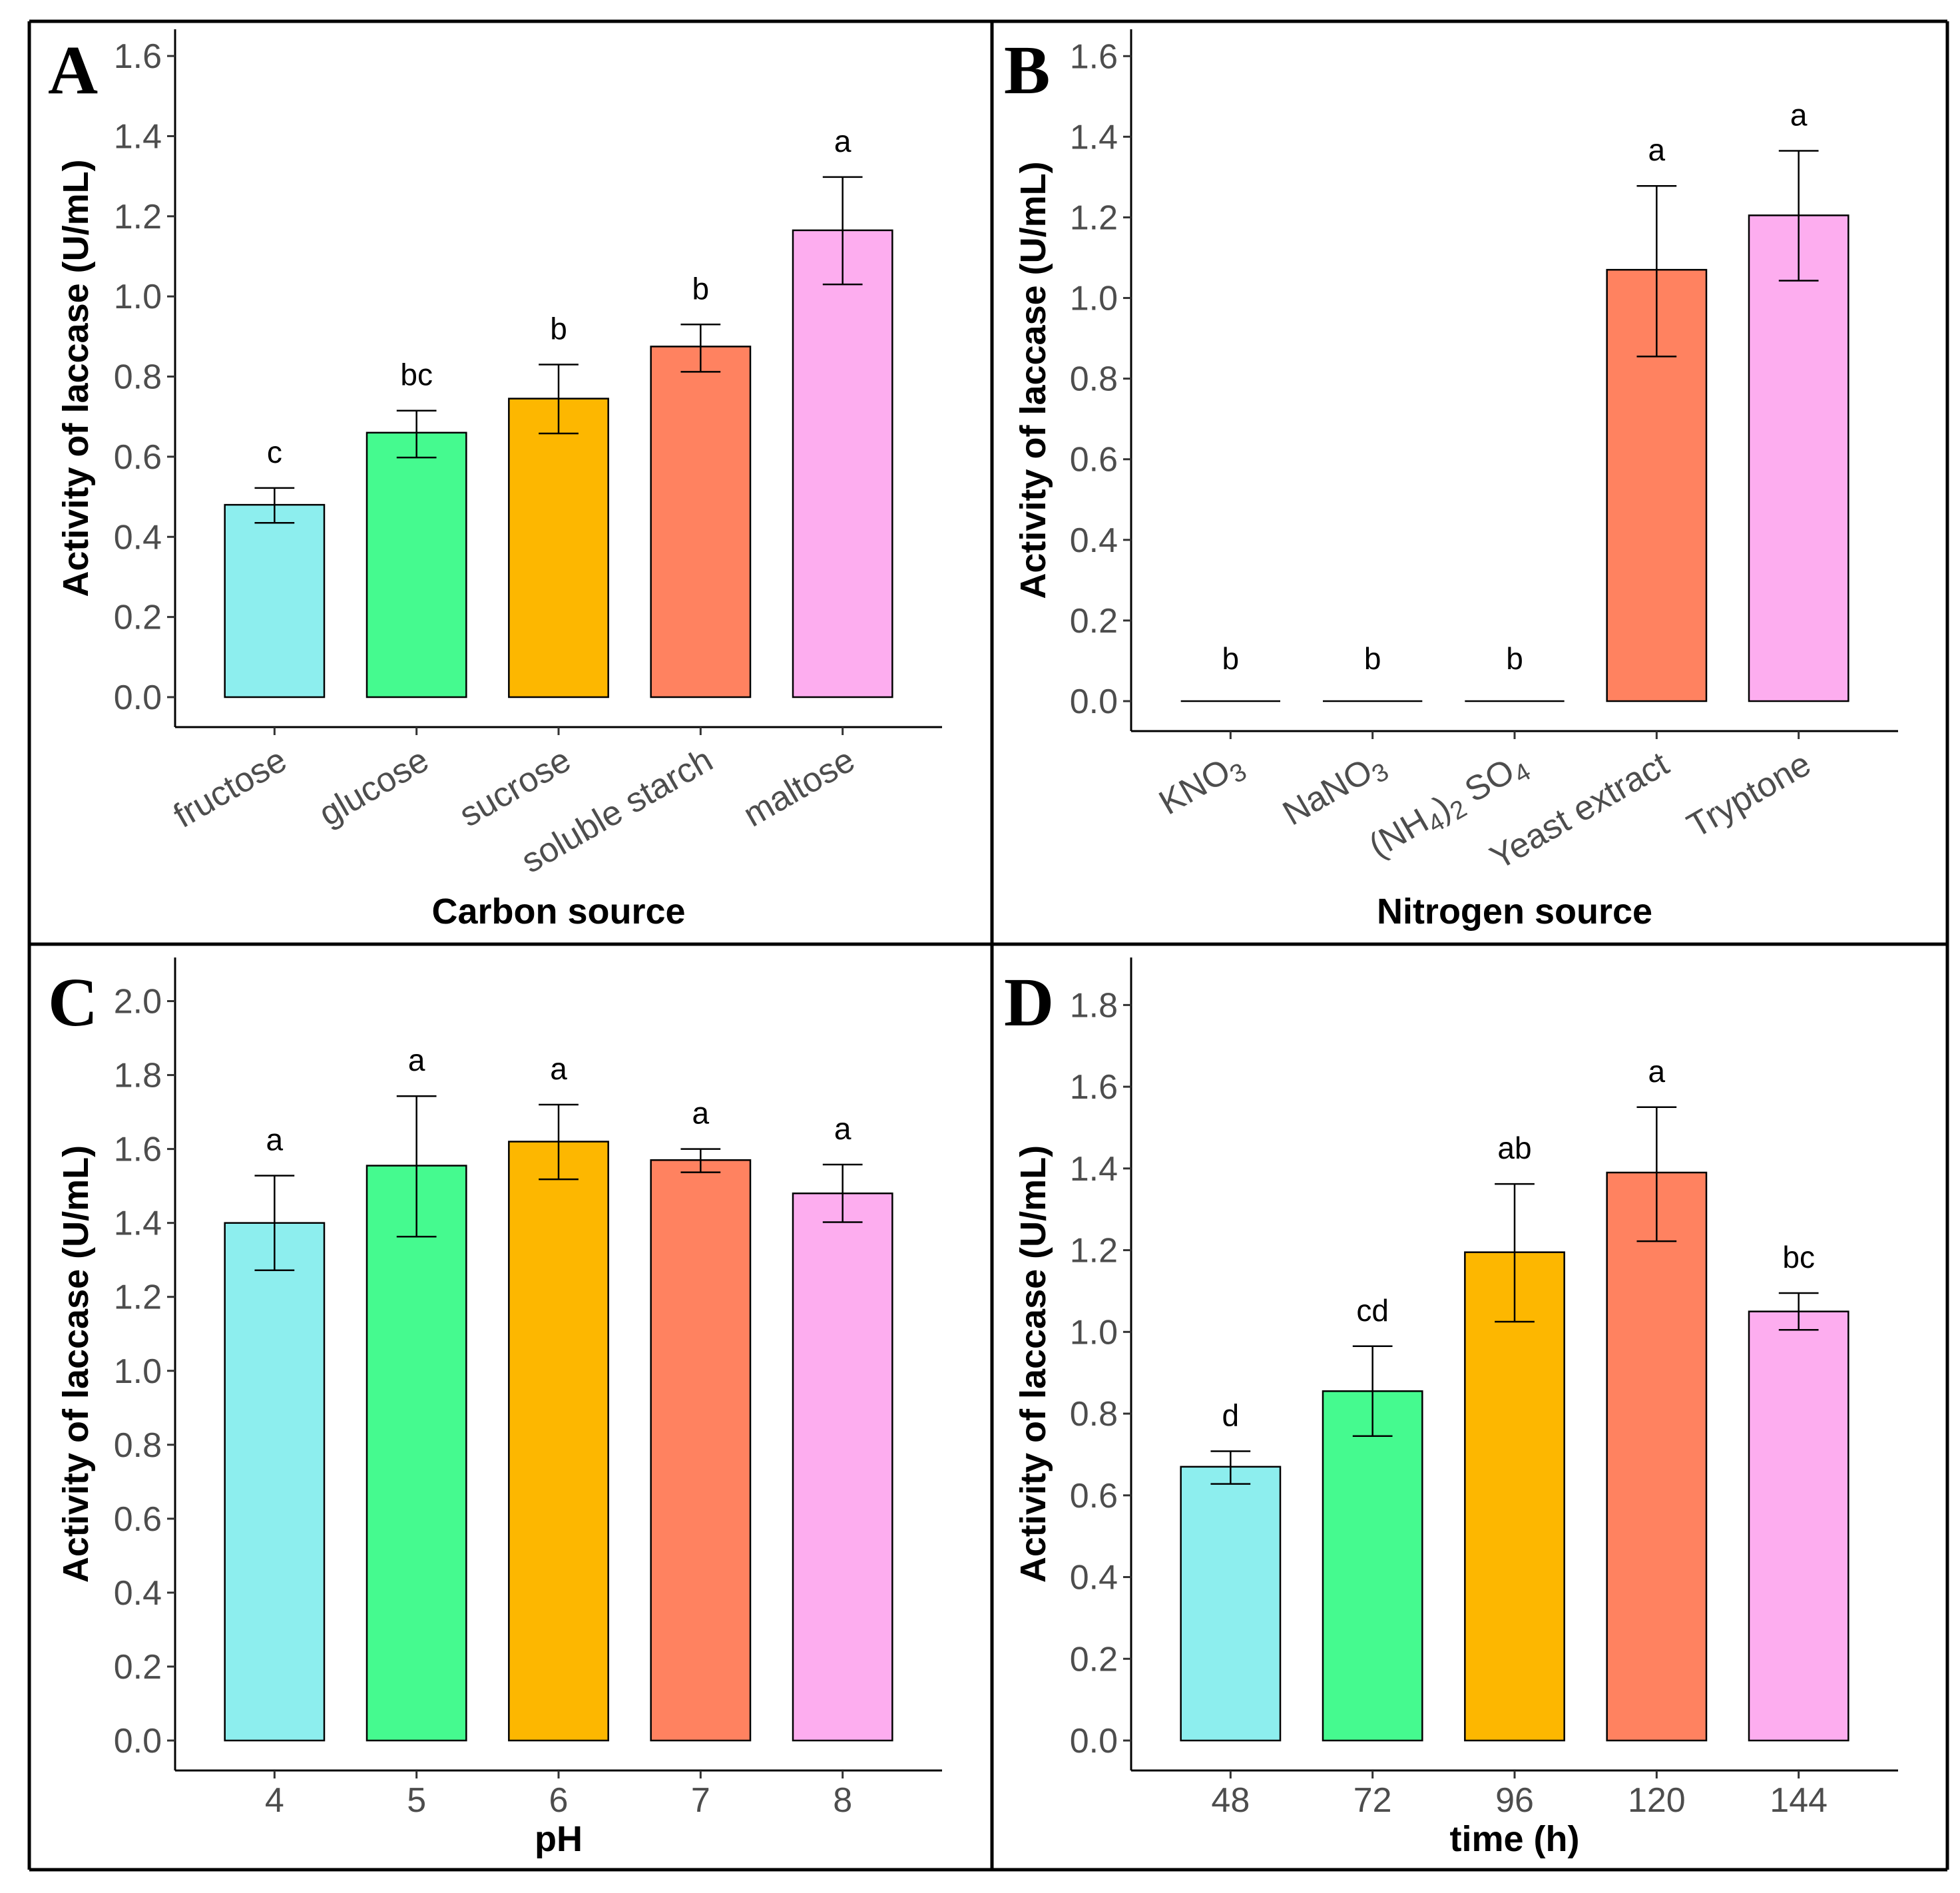 The image size is (1960, 1893). Describe the element at coordinates (1201, 785) in the screenshot. I see `panel-b-x-tick-label: KNO3` at that location.